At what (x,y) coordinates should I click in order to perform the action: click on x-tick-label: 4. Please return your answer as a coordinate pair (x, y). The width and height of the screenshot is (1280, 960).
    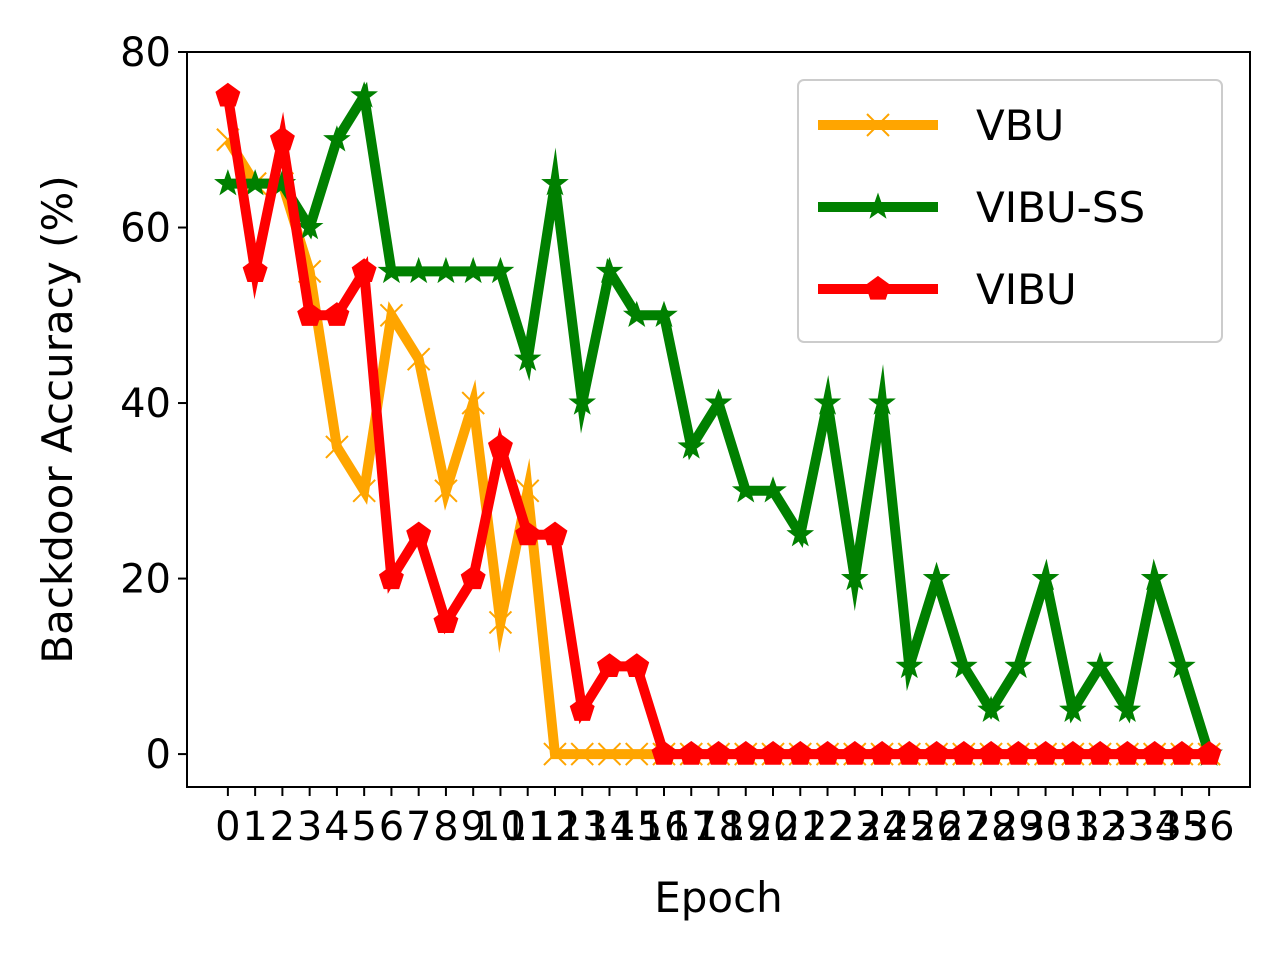
    Looking at the image, I should click on (336, 827).